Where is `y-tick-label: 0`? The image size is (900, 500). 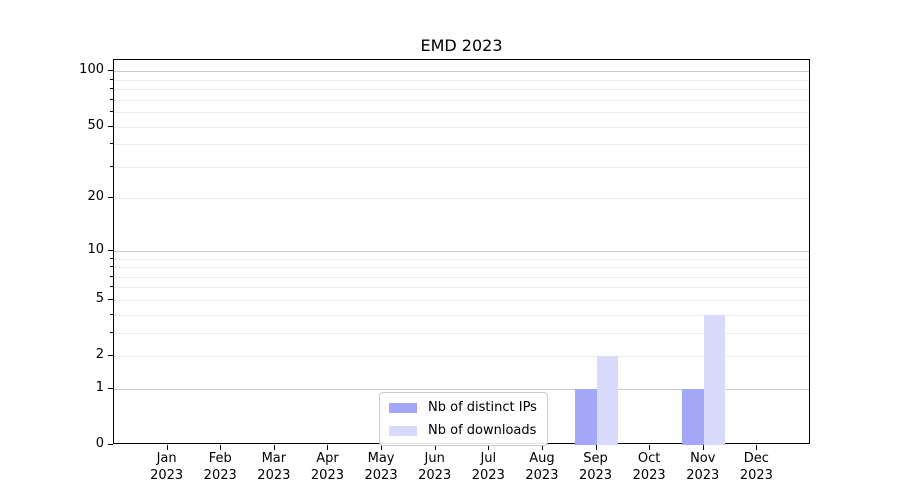
y-tick-label: 0 is located at coordinates (99, 443).